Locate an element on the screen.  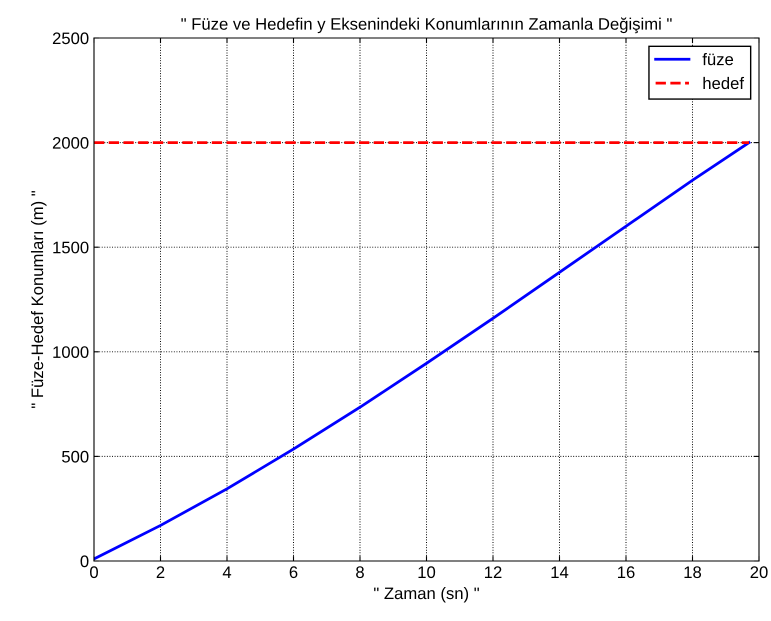
x-tick-label: 6 is located at coordinates (294, 572).